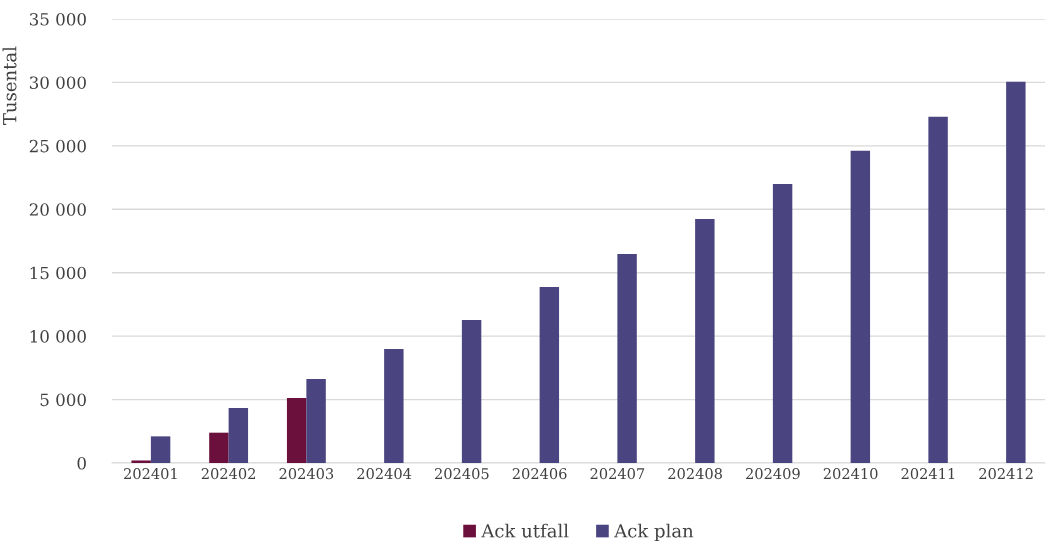  Describe the element at coordinates (57, 209) in the screenshot. I see `y-tick-label: 20 000` at that location.